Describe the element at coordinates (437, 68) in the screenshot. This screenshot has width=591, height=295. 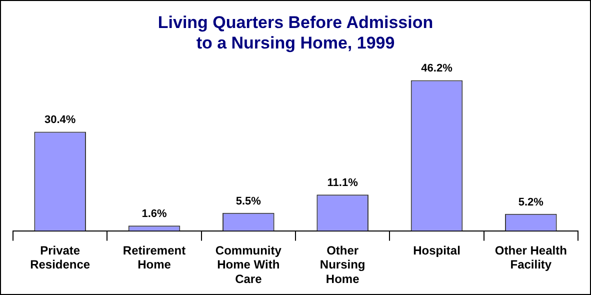
I see `data-label: 46.2%` at that location.